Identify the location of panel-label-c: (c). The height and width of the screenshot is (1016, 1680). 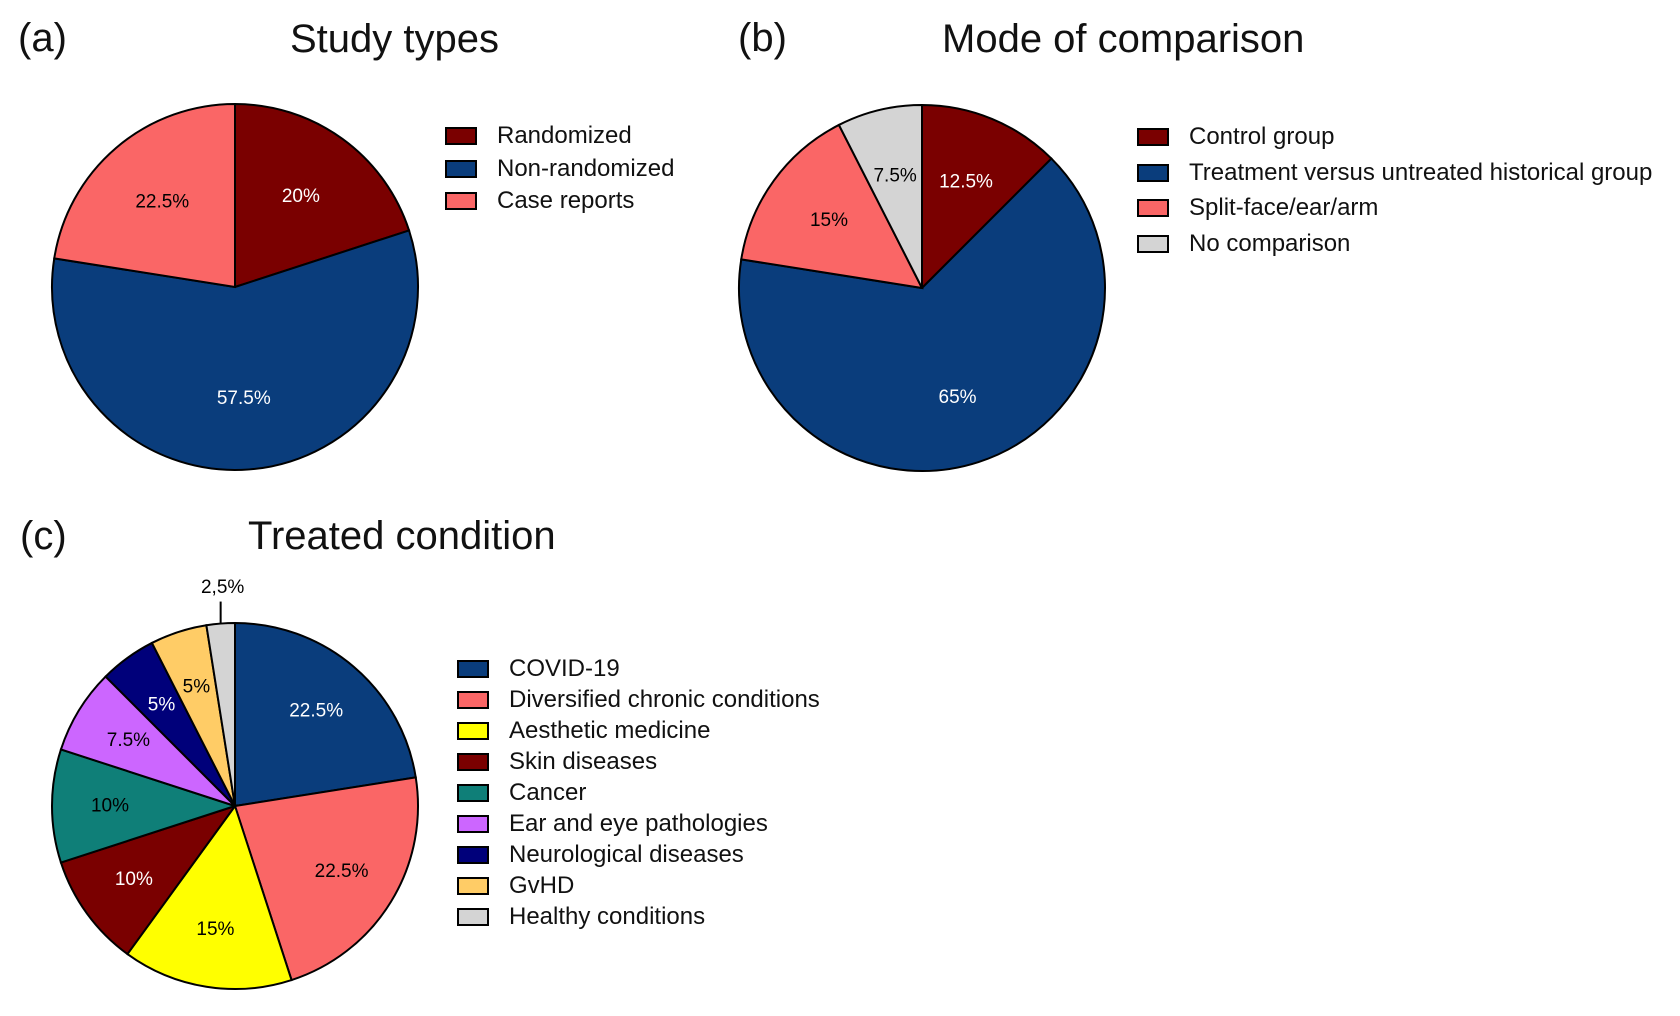
(43, 536).